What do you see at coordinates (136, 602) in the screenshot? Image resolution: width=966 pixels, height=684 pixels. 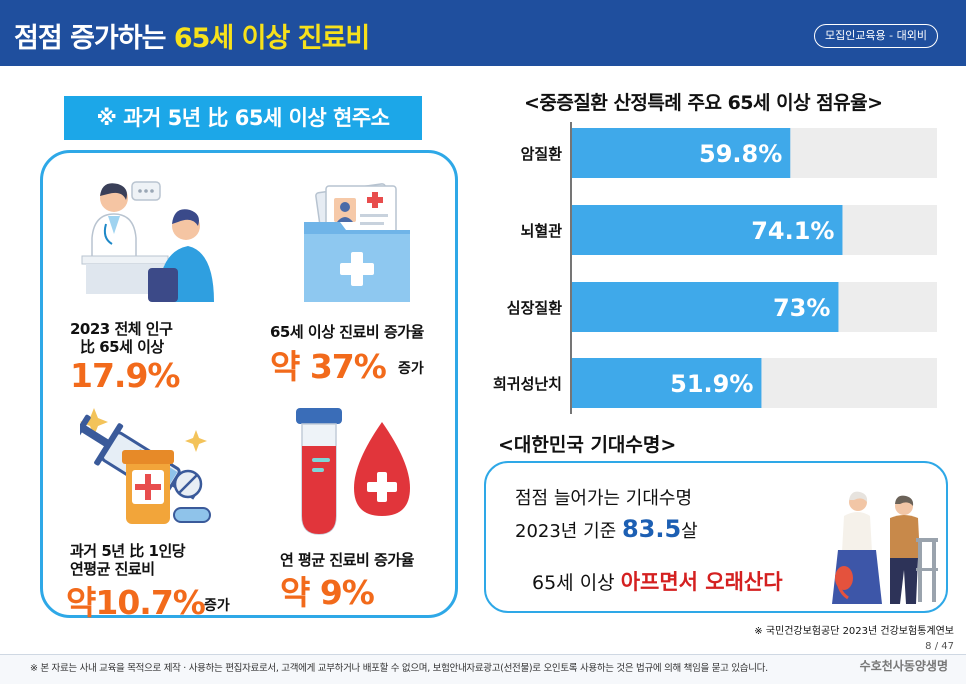 I see `stat3-value: 약10.7%` at bounding box center [136, 602].